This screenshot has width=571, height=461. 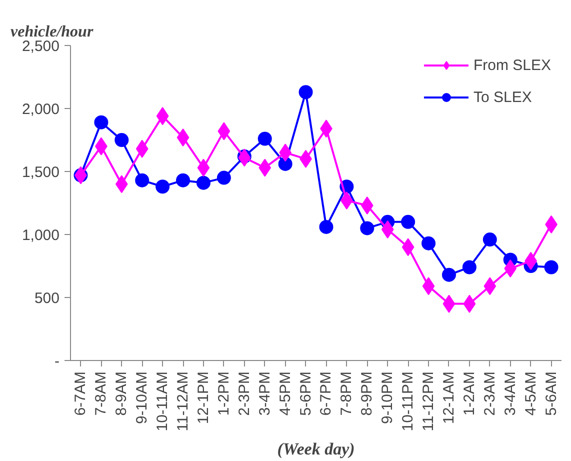 I want to click on x-tick-label: 6-7AM, so click(x=81, y=393).